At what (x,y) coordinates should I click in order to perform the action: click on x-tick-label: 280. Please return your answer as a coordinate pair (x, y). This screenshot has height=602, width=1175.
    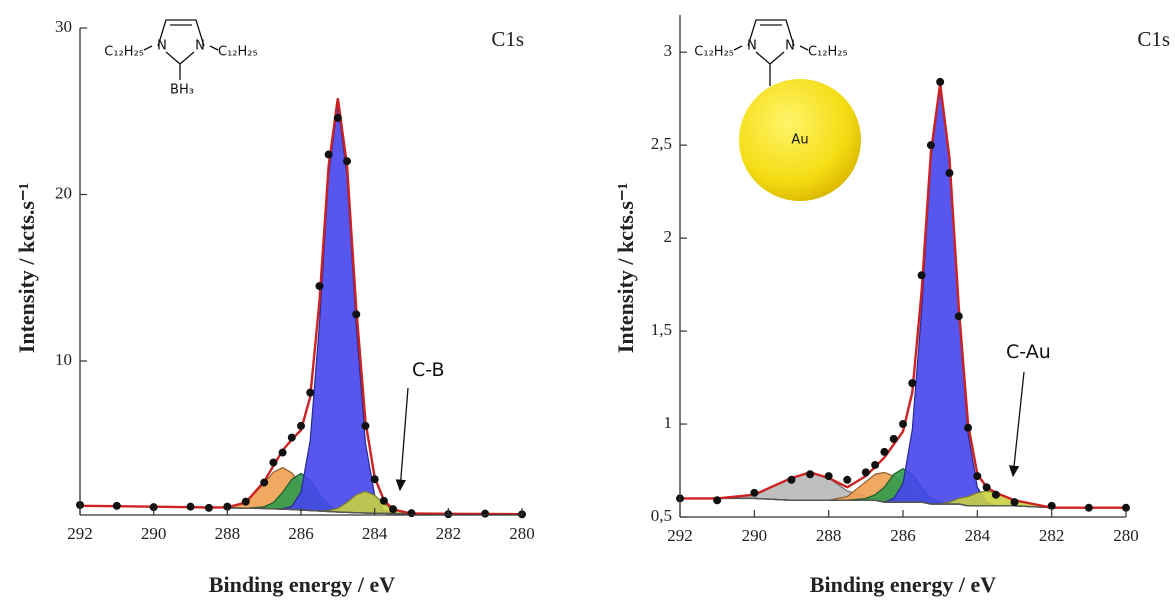
    Looking at the image, I should click on (522, 533).